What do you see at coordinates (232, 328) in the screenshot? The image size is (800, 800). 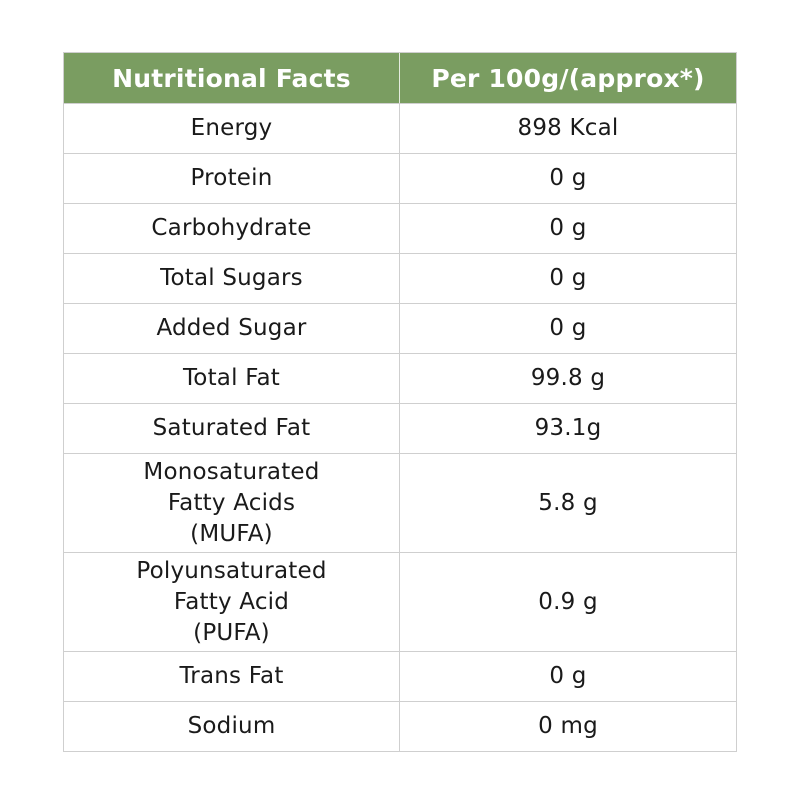 I see `nutrient-name: Added Sugar` at bounding box center [232, 328].